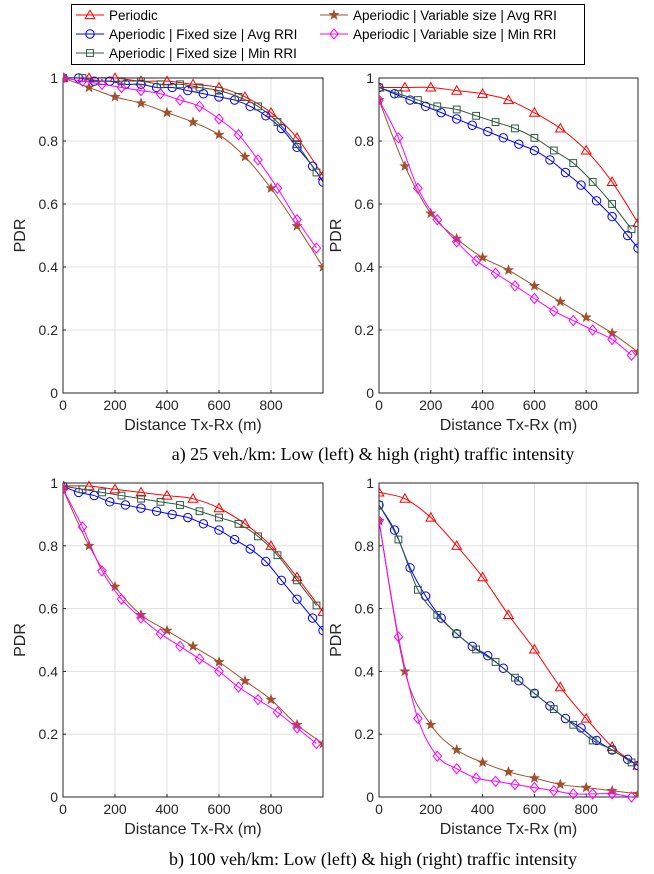 The width and height of the screenshot is (654, 874). Describe the element at coordinates (379, 405) in the screenshot. I see `x-tick-label: 0` at that location.